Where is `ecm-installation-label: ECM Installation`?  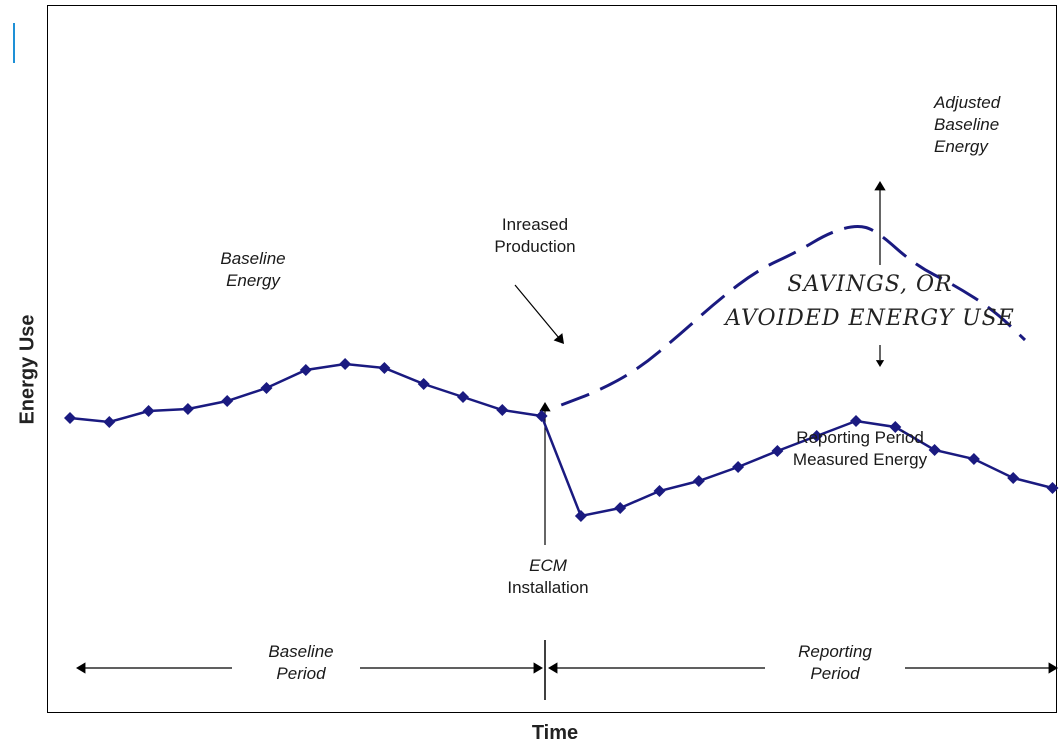 ecm-installation-label: ECM Installation is located at coordinates (548, 576).